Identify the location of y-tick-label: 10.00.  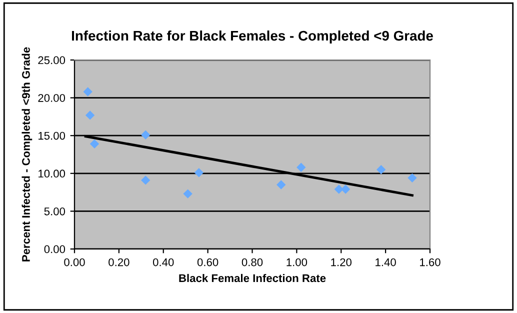
(52, 174).